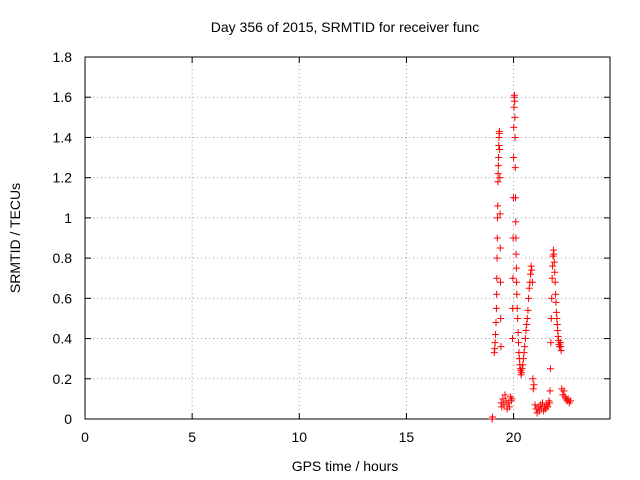 The height and width of the screenshot is (480, 640). I want to click on x-tick-label: 20, so click(514, 437).